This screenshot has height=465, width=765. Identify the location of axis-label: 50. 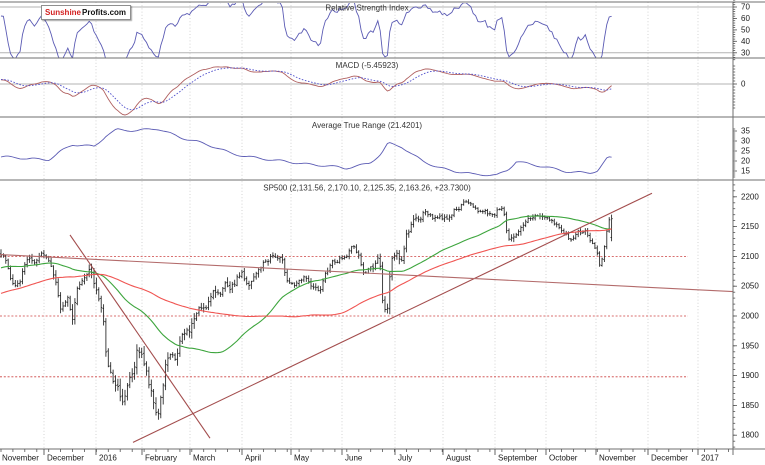
(745, 29).